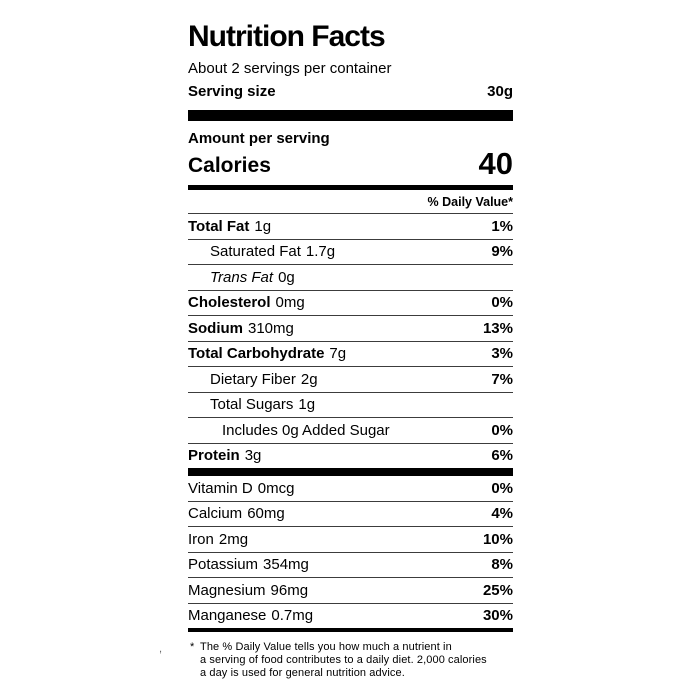 The height and width of the screenshot is (700, 700). I want to click on nutrient-row: Sodium 310mg 13%, so click(350, 329).